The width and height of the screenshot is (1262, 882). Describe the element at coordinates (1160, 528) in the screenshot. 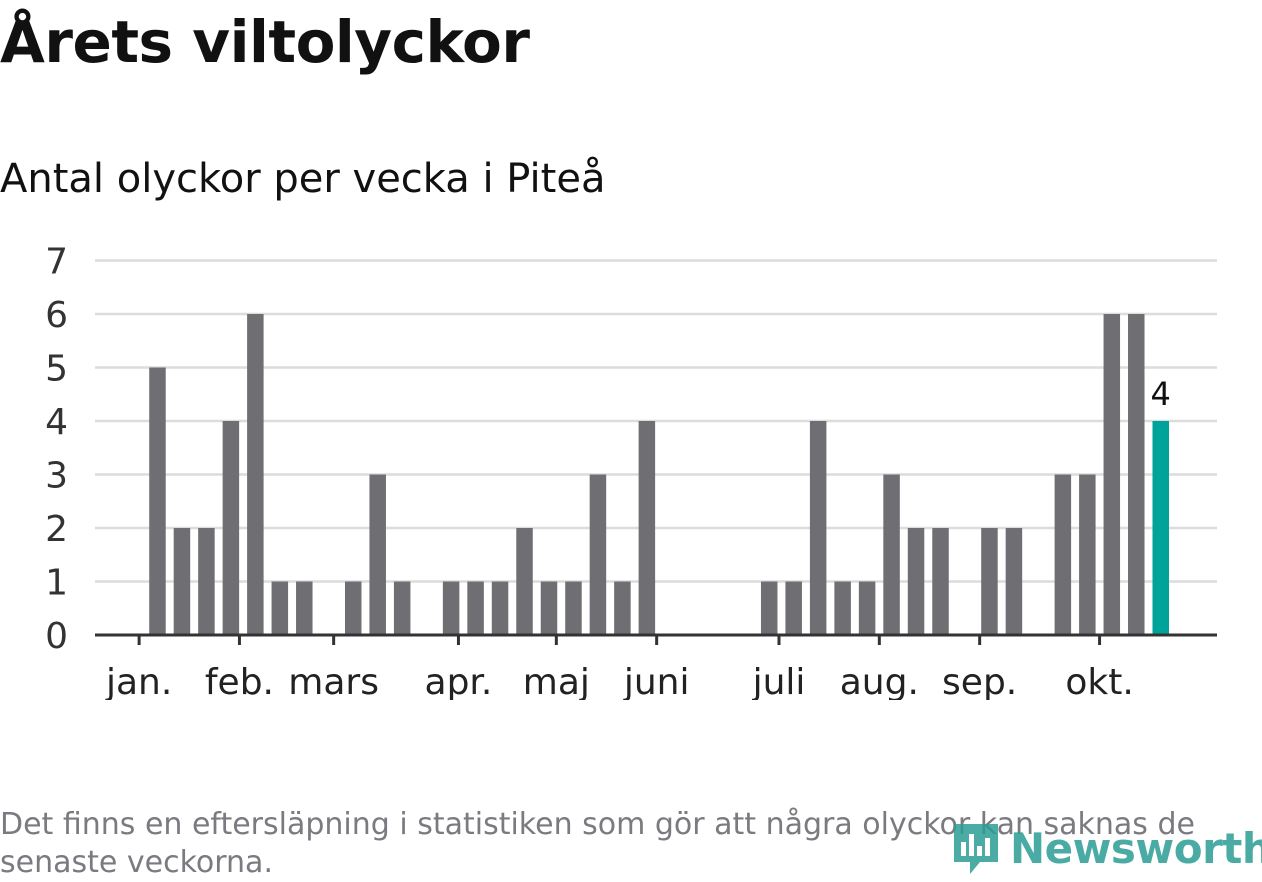

I see `bar-highlight` at that location.